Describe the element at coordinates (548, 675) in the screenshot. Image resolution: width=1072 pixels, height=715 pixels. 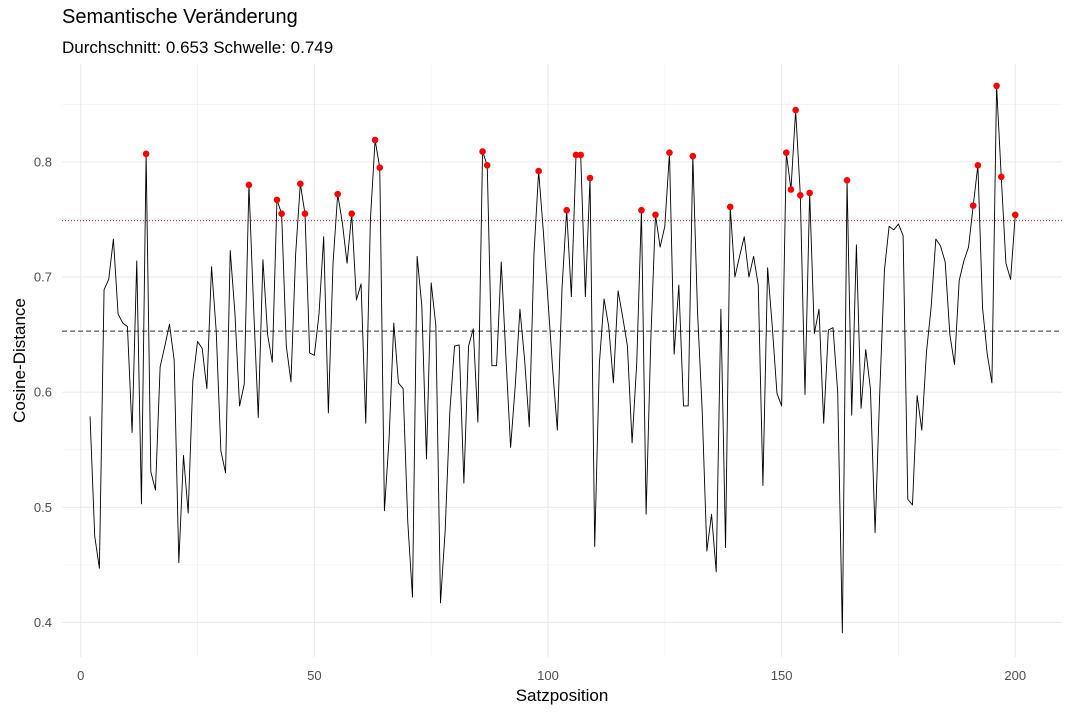
I see `x-tick-label: 100` at that location.